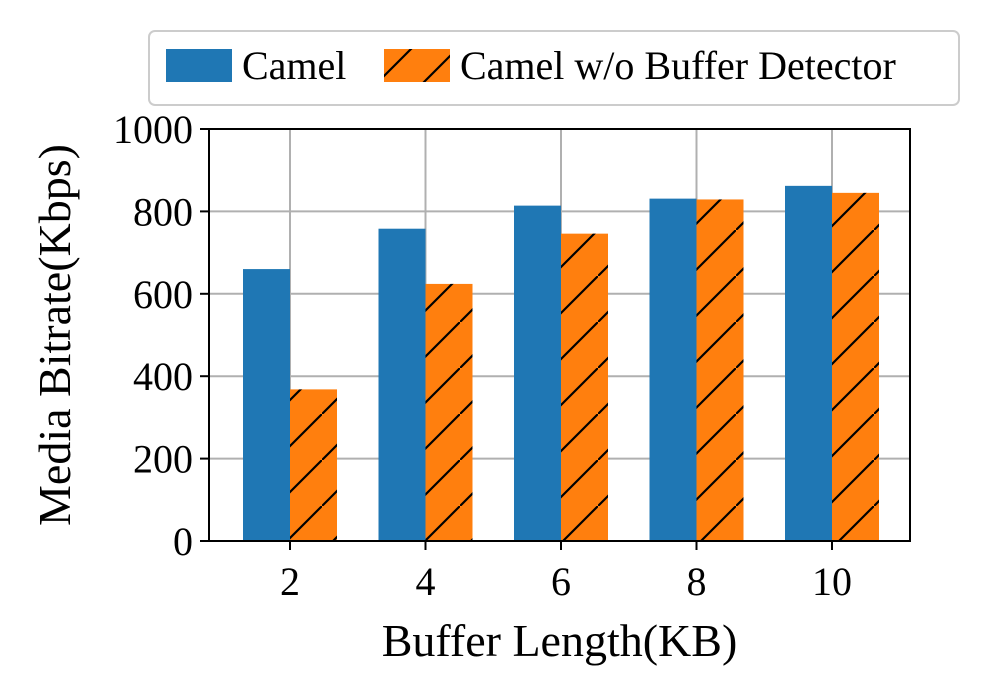  I want to click on x-axis-ticks: 2 4 6 8 10, so click(566, 572).